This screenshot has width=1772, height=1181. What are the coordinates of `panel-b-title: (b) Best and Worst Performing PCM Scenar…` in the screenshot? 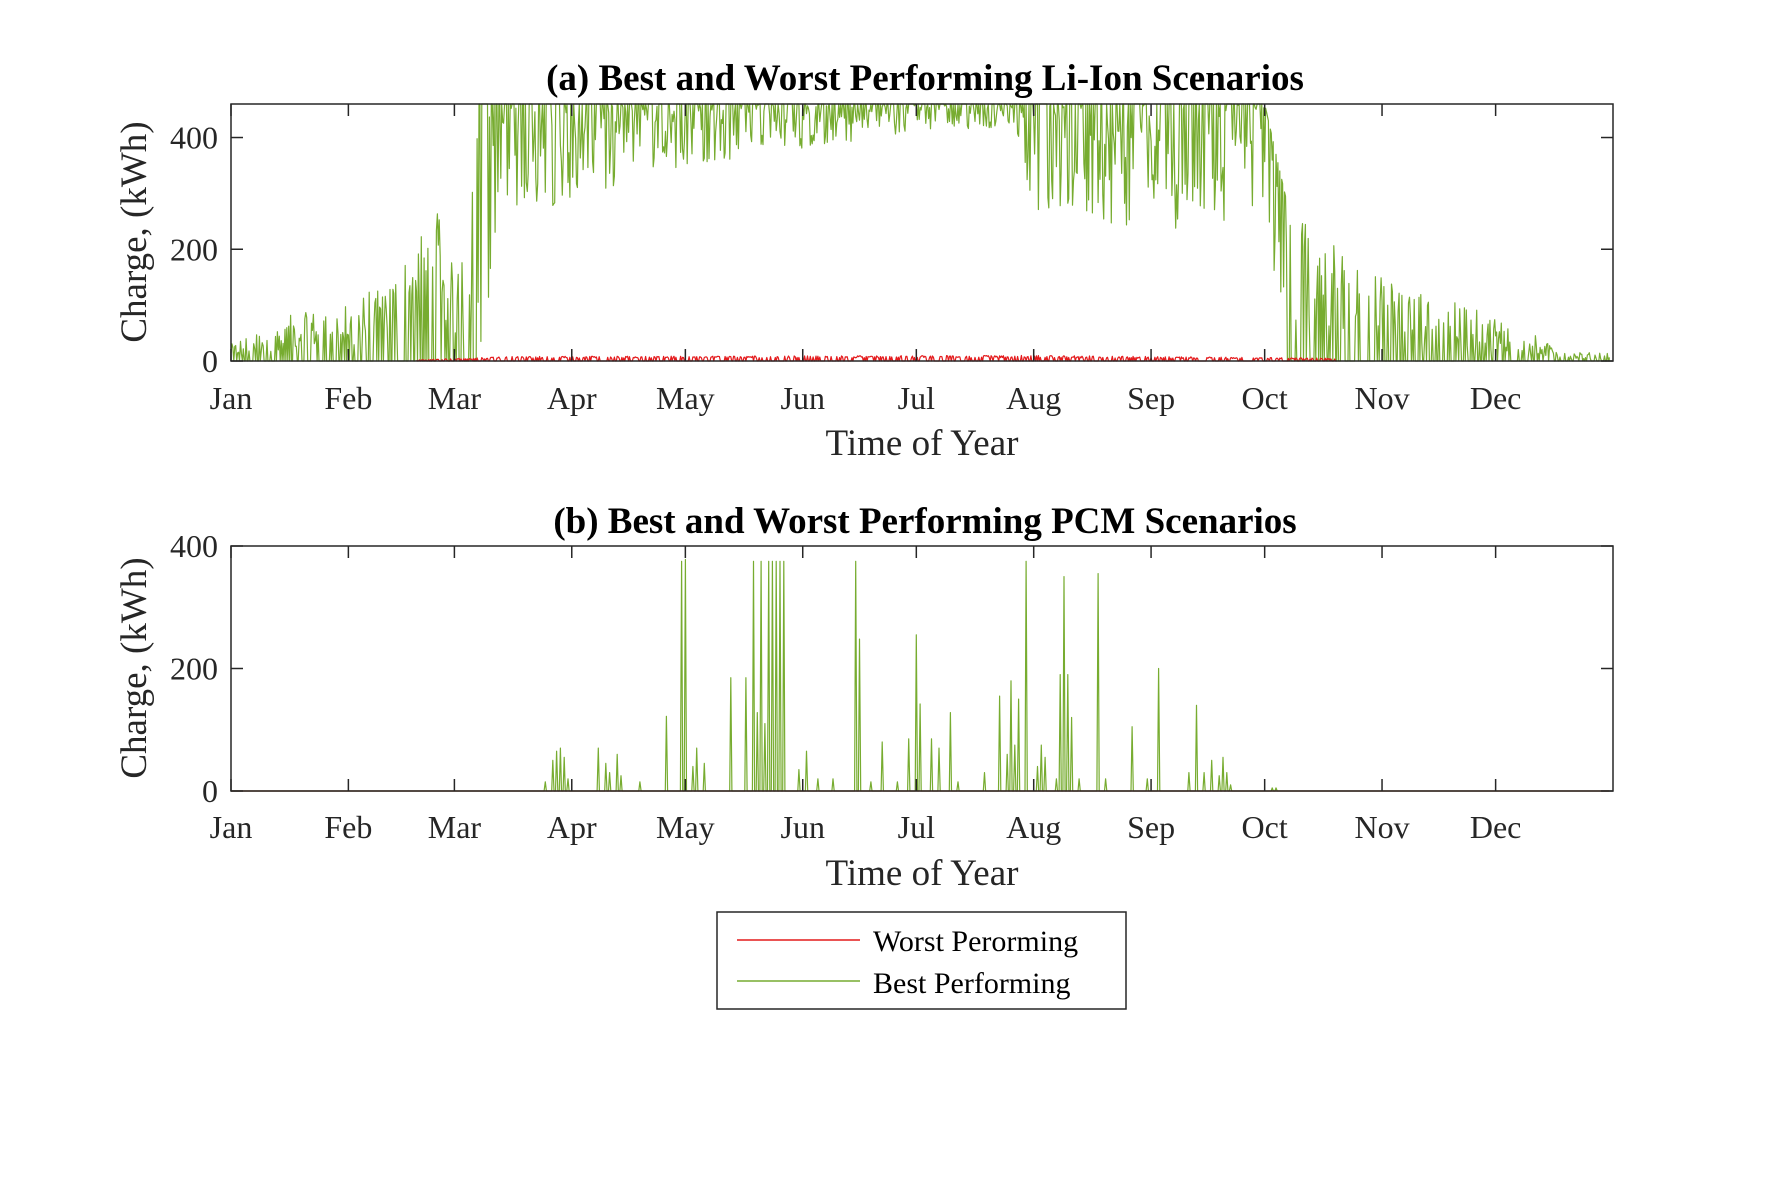 It's located at (924, 521).